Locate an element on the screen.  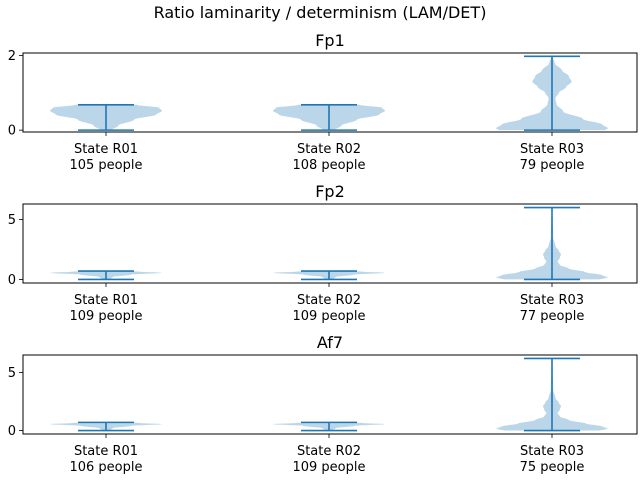
figure-title: Ratio laminarity / determinism (LAM/DET) is located at coordinates (320, 12).